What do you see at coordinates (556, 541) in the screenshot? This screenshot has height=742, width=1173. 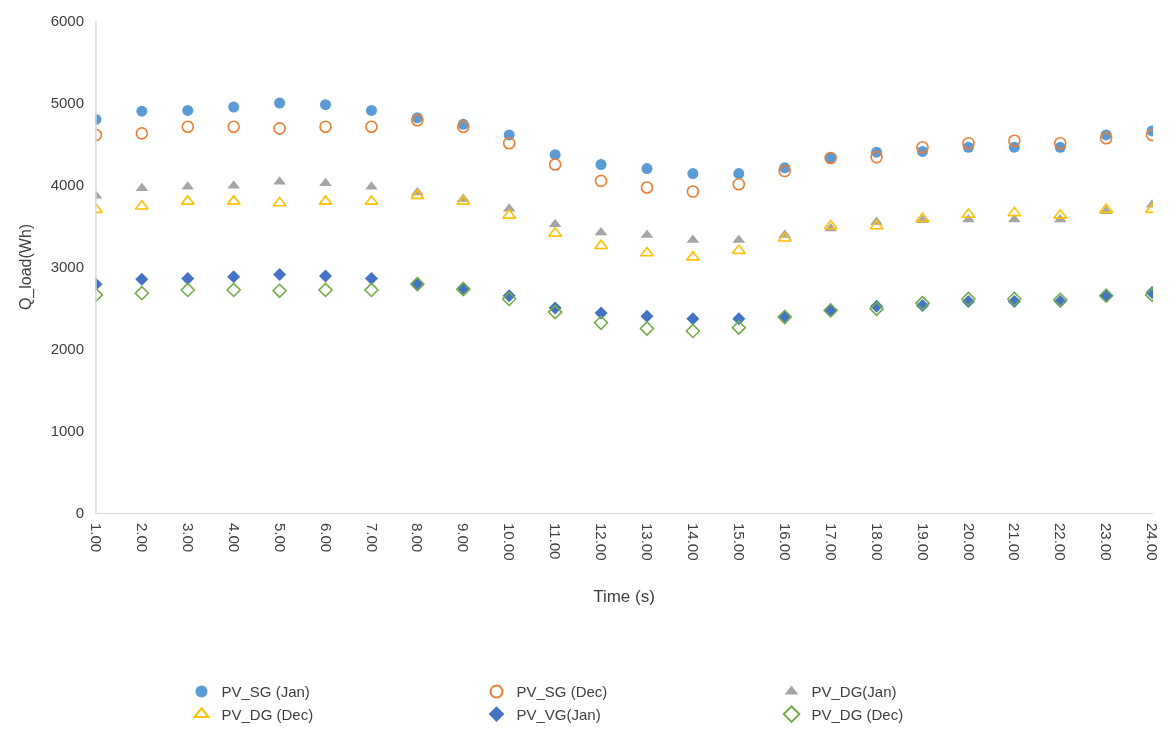 I see `x-tick-label: 11.00` at bounding box center [556, 541].